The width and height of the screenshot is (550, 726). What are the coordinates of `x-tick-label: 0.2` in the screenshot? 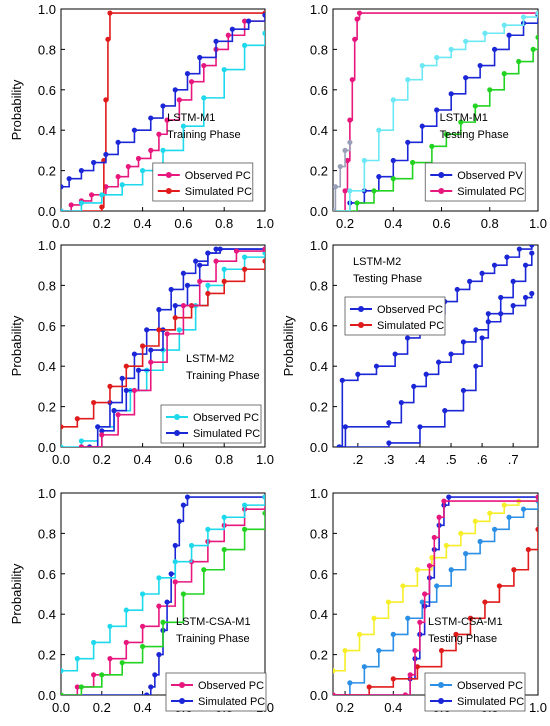 It's located at (345, 223).